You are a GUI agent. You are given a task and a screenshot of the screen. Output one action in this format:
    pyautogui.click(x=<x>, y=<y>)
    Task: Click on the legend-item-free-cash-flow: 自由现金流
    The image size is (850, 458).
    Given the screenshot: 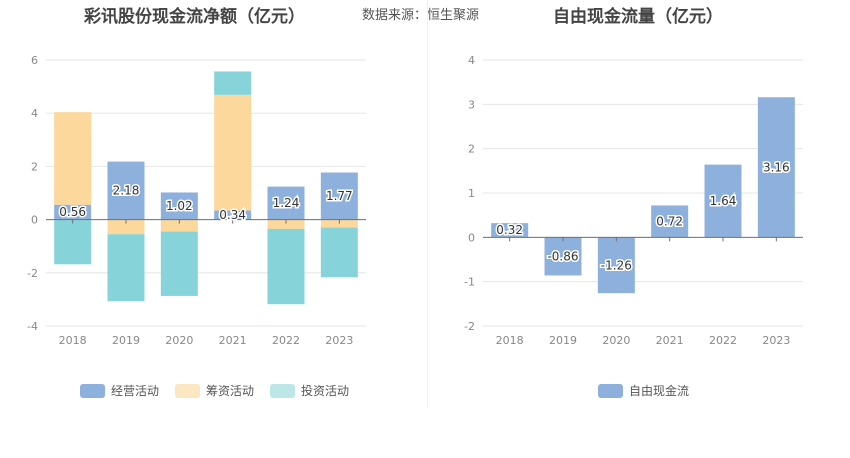 What is the action you would take?
    pyautogui.click(x=643, y=390)
    